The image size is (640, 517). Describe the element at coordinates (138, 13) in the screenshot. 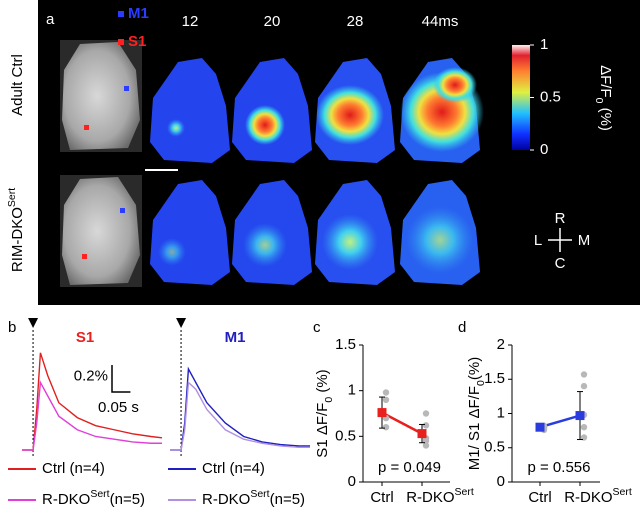

I see `roi-legend-label: M1` at that location.